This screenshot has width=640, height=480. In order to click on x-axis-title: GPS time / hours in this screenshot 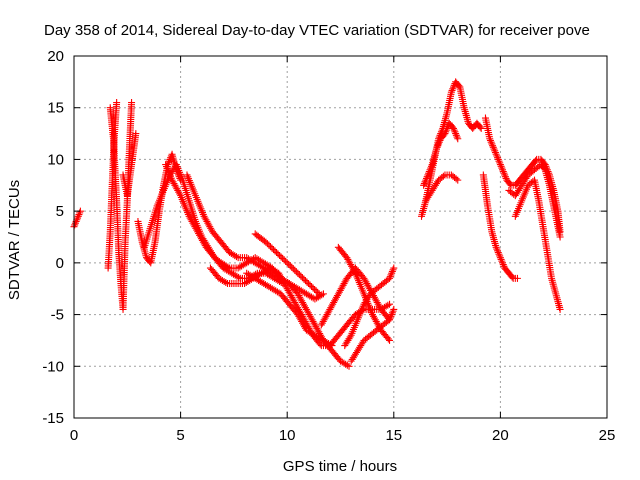, I will do `click(340, 466)`.